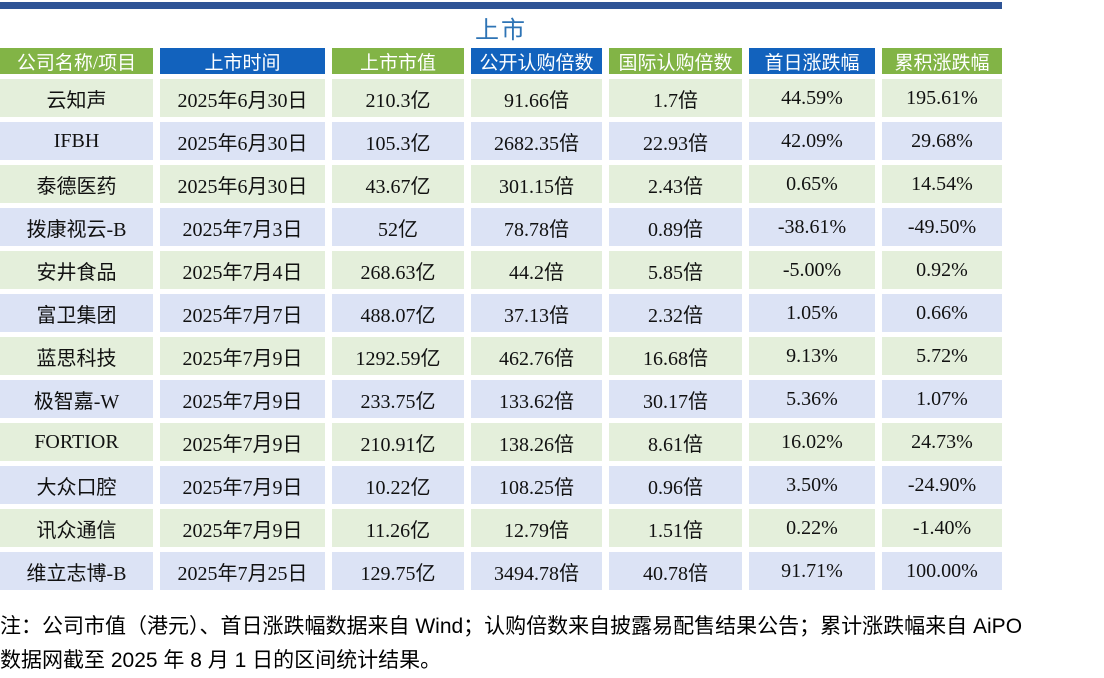 Image resolution: width=1104 pixels, height=678 pixels. Describe the element at coordinates (942, 61) in the screenshot. I see `column-header-cumulative-change: 累积涨跌幅` at that location.